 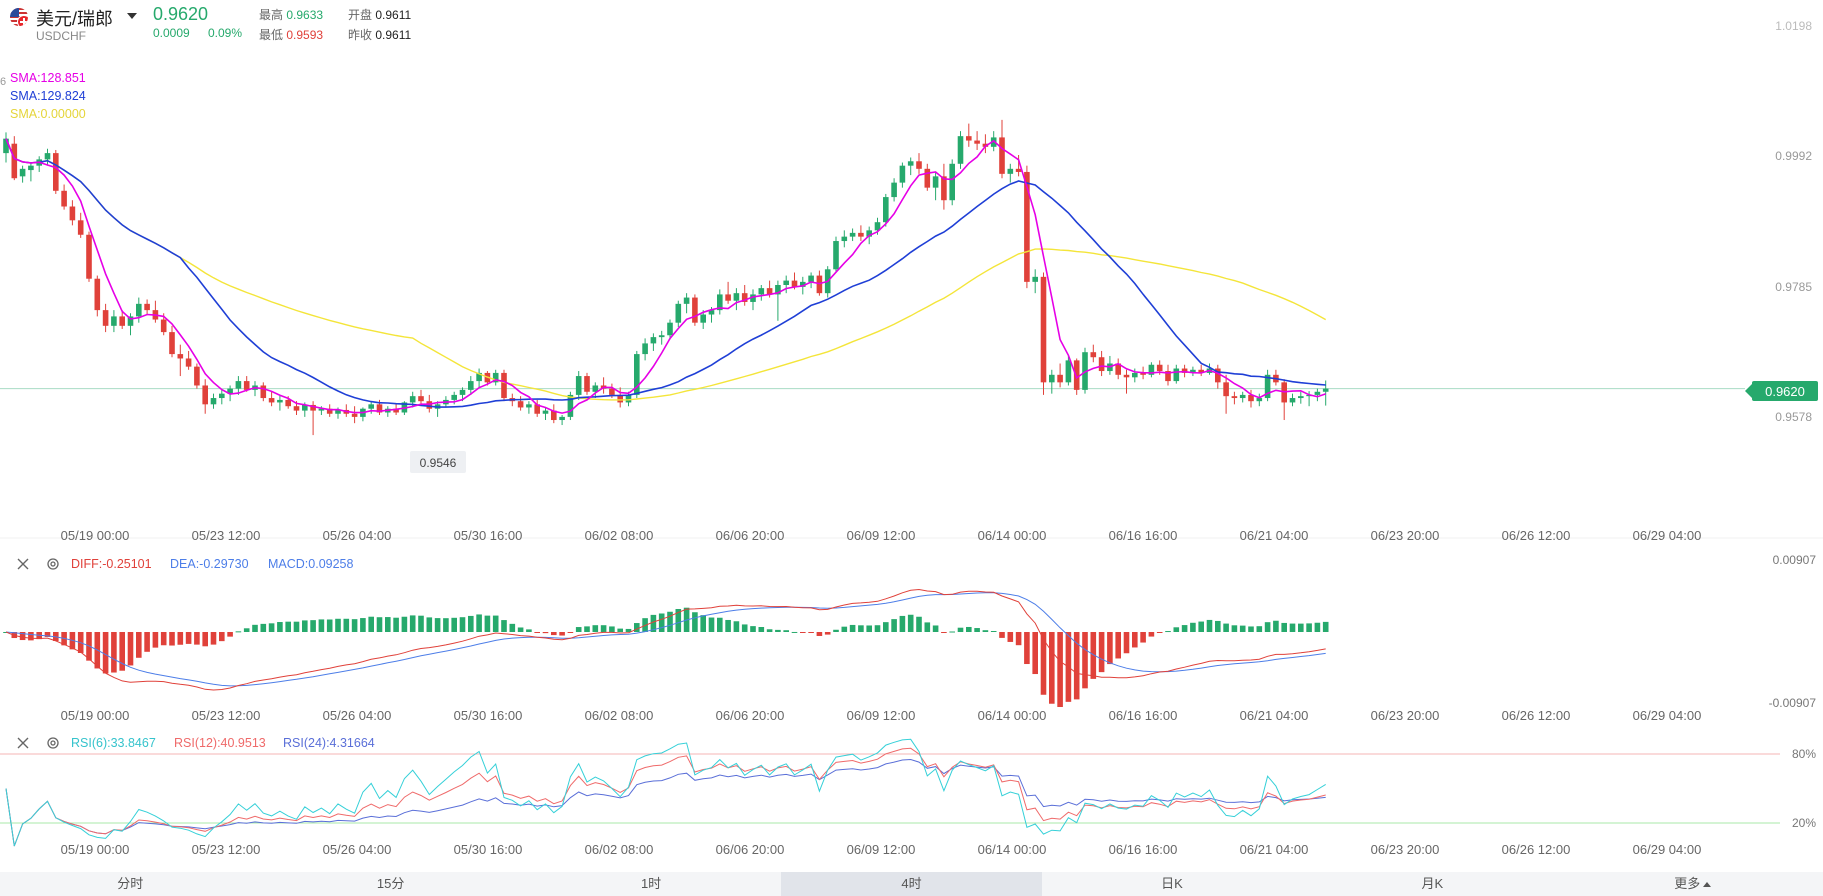 I want to click on instrument-name: 美元/瑞郎, so click(x=75, y=19).